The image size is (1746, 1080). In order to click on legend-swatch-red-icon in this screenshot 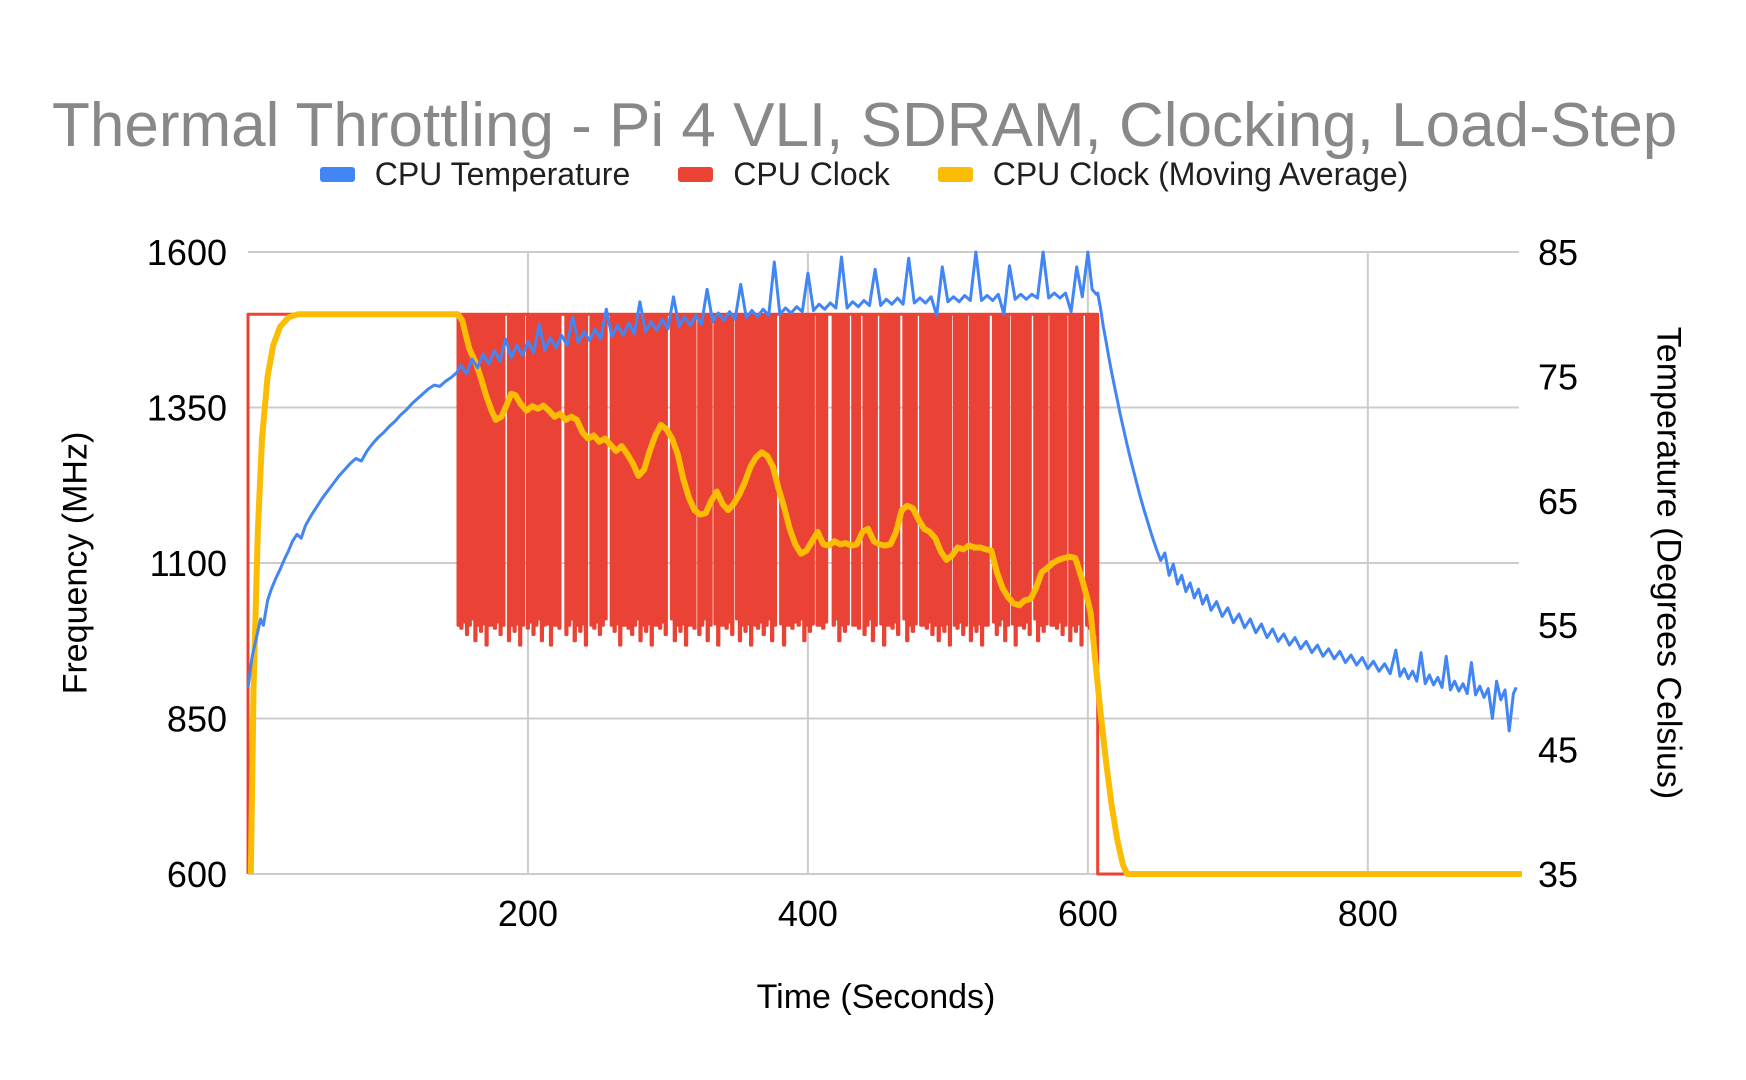, I will do `click(696, 174)`.